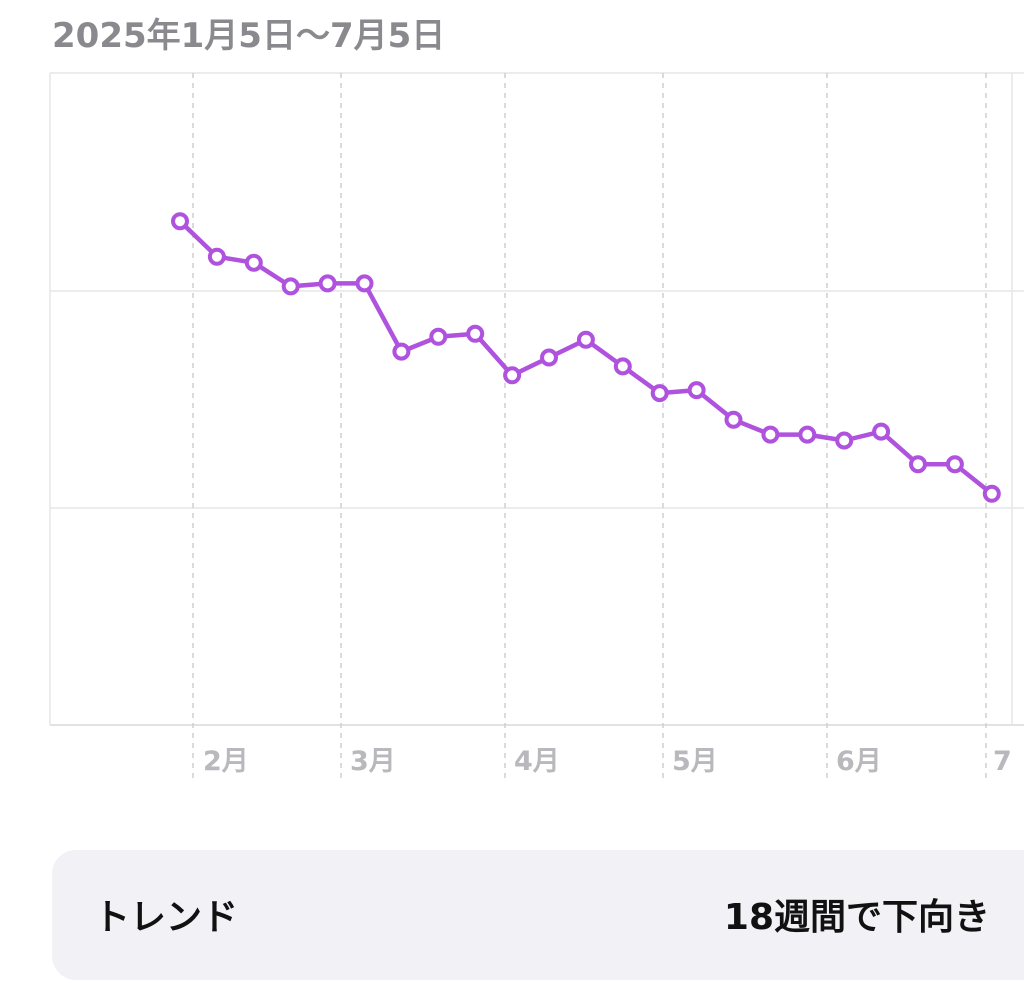 The width and height of the screenshot is (1024, 984). I want to click on date-range-title: 2025年1月5日〜7月5日, so click(249, 36).